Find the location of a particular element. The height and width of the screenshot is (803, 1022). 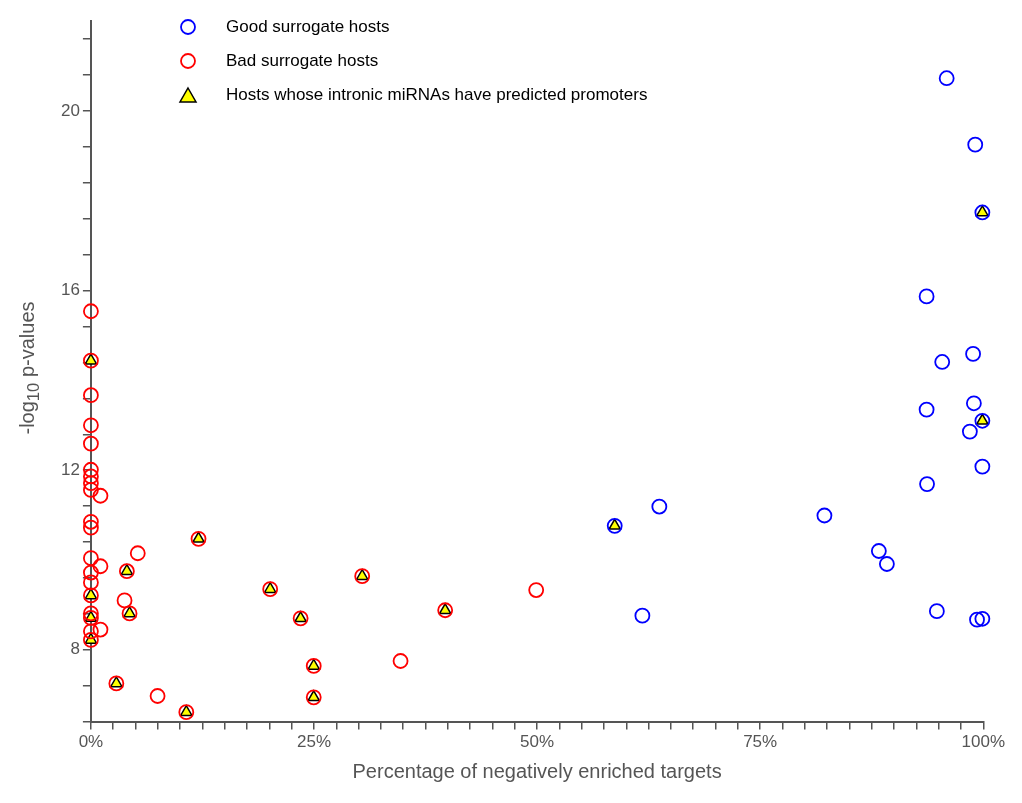

legend-label: Hosts whose intronic miRNAs have predicted promoters is located at coordinates (437, 95).